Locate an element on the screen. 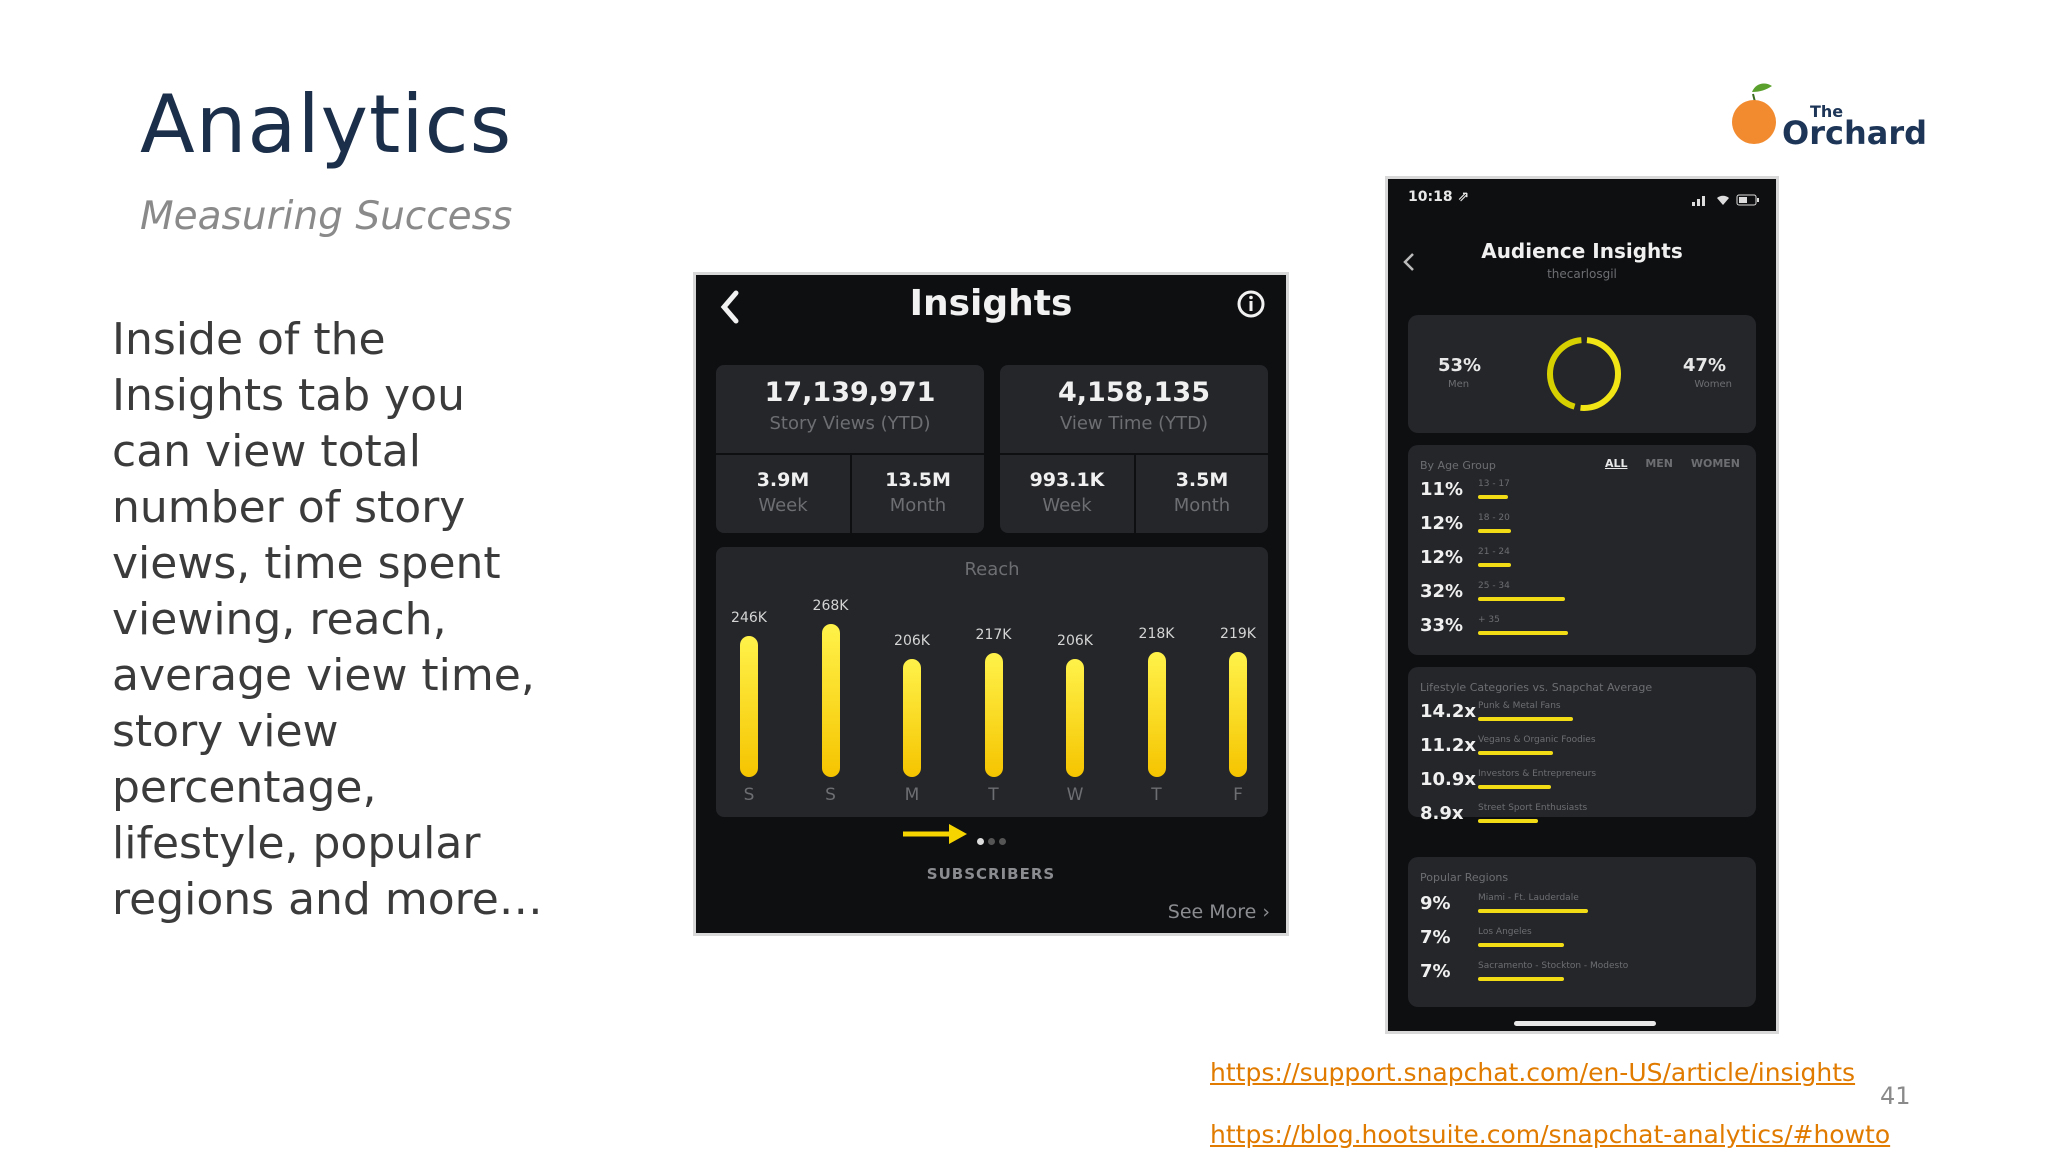 The height and width of the screenshot is (1149, 2048). view-time-value: 4,158,135 is located at coordinates (1134, 392).